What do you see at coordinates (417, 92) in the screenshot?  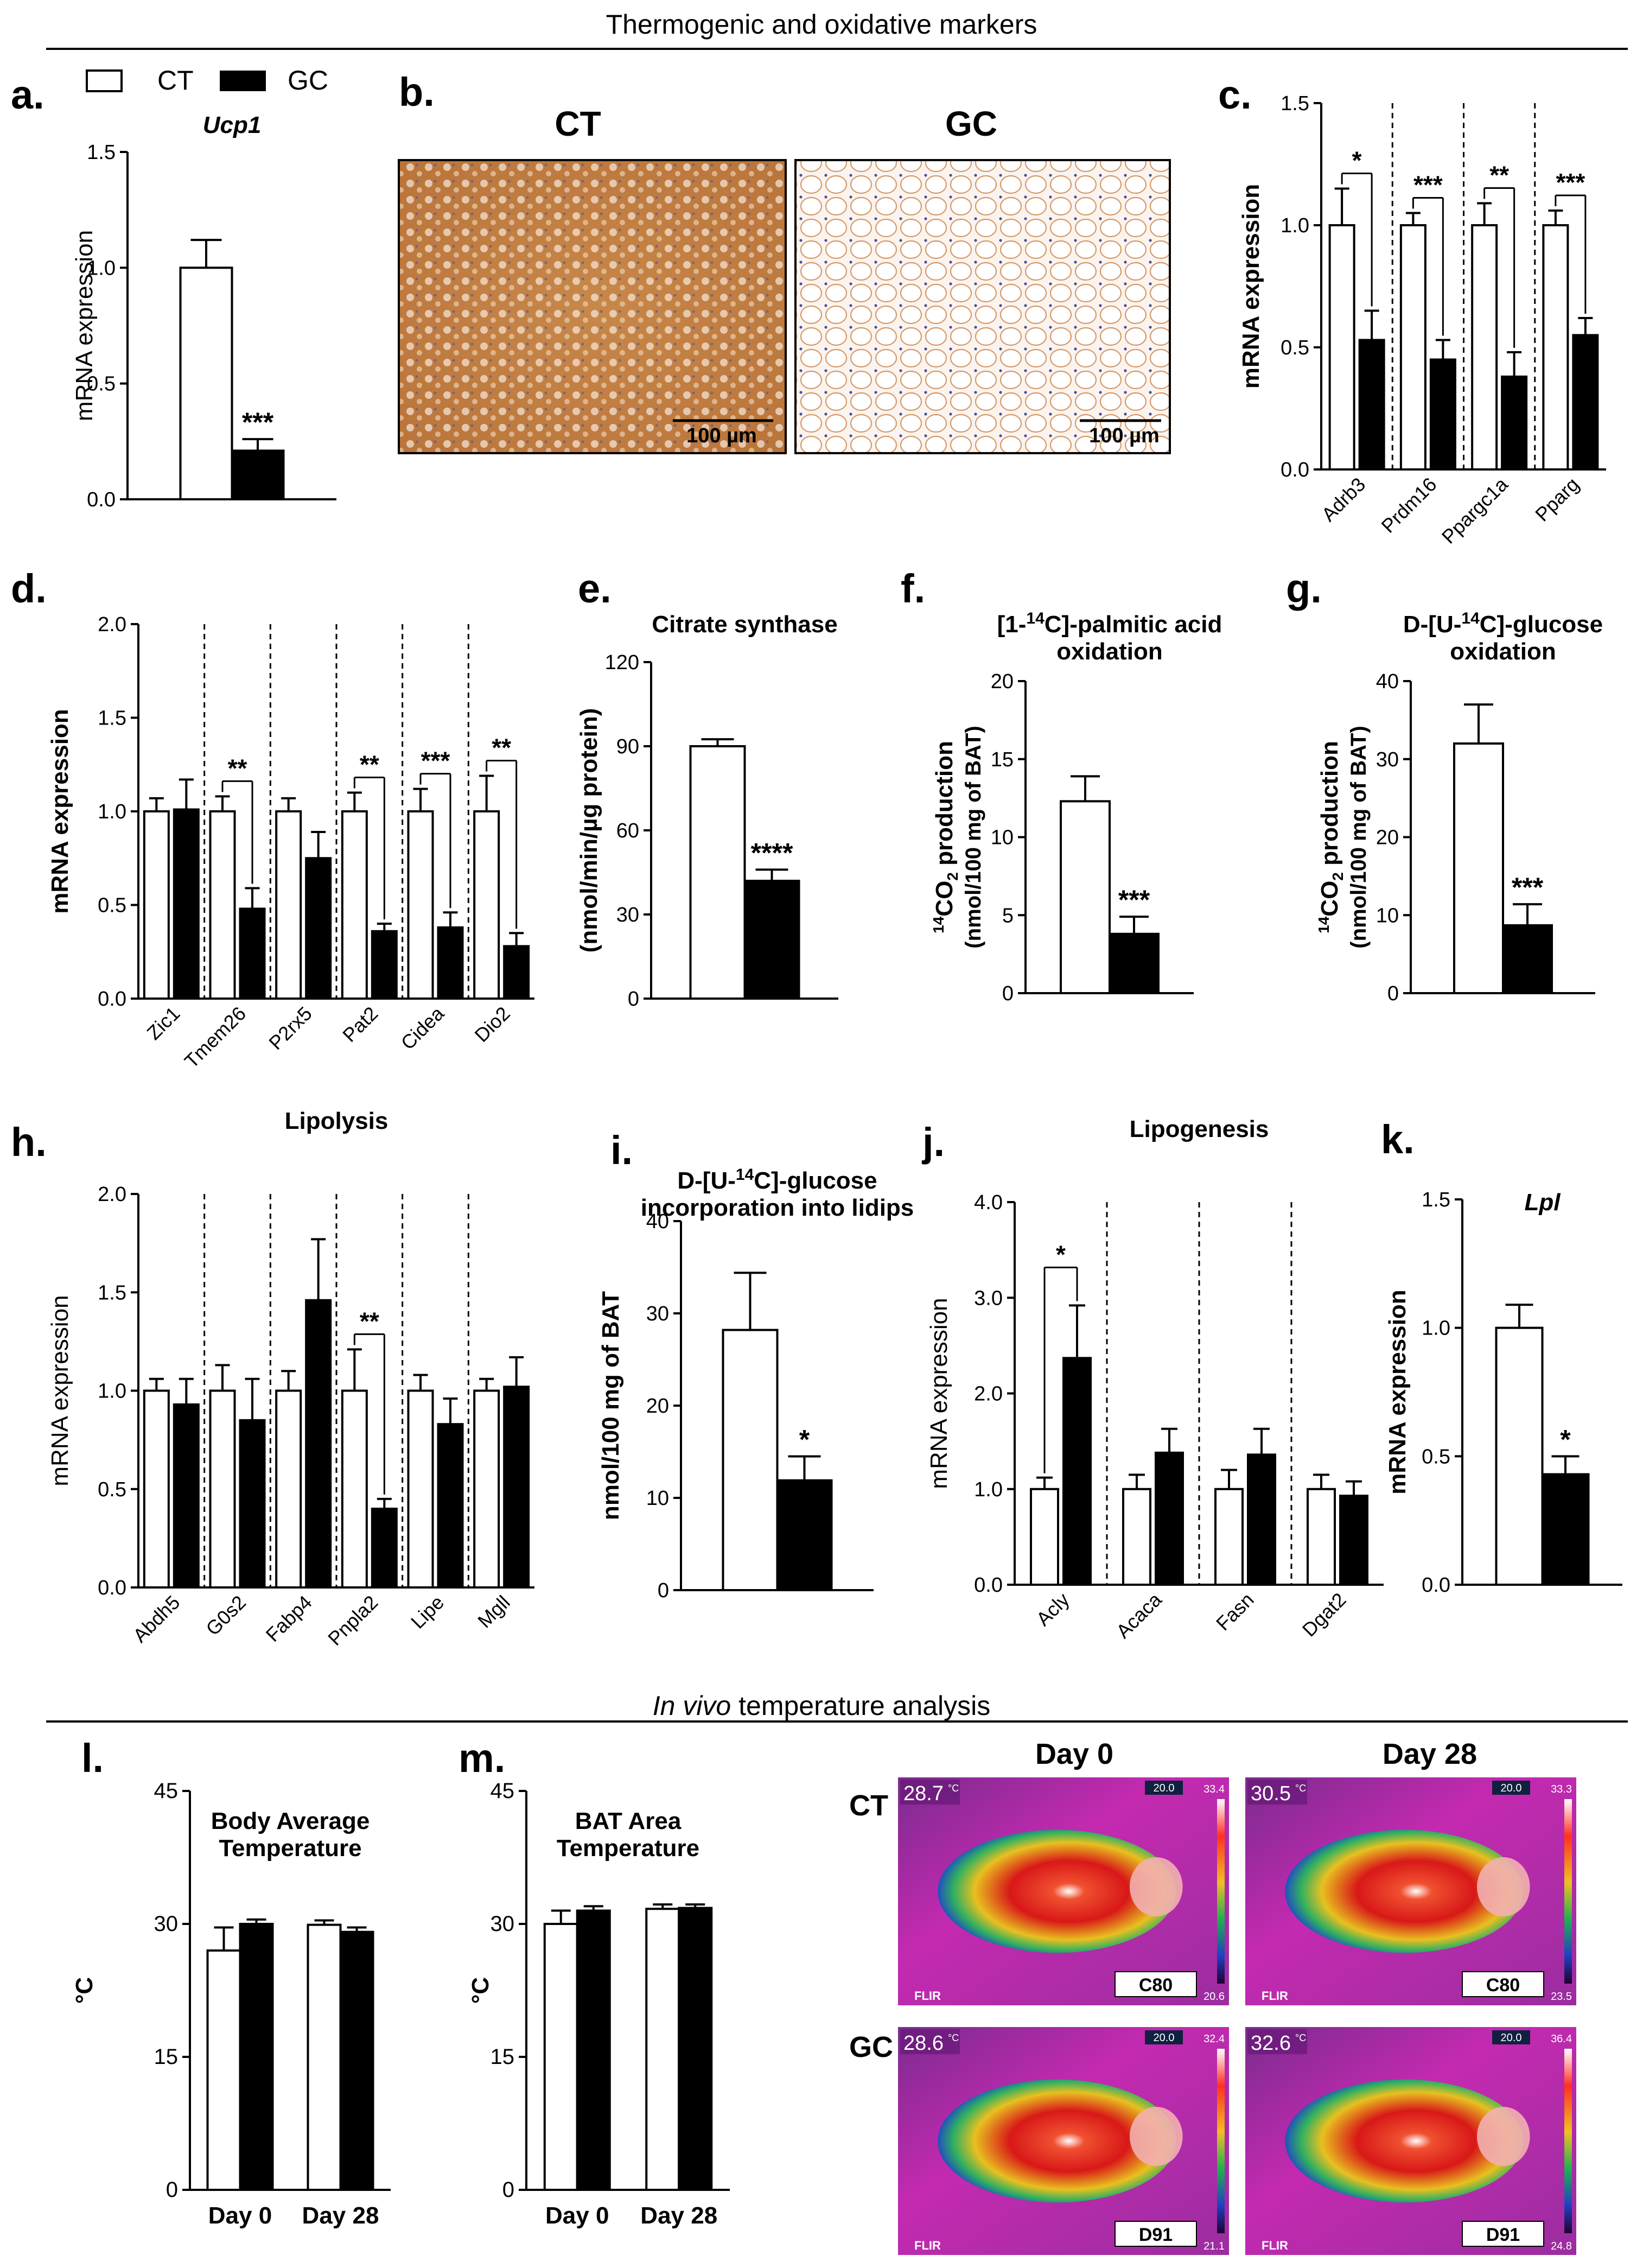 I see `panel-letter-b: b.` at bounding box center [417, 92].